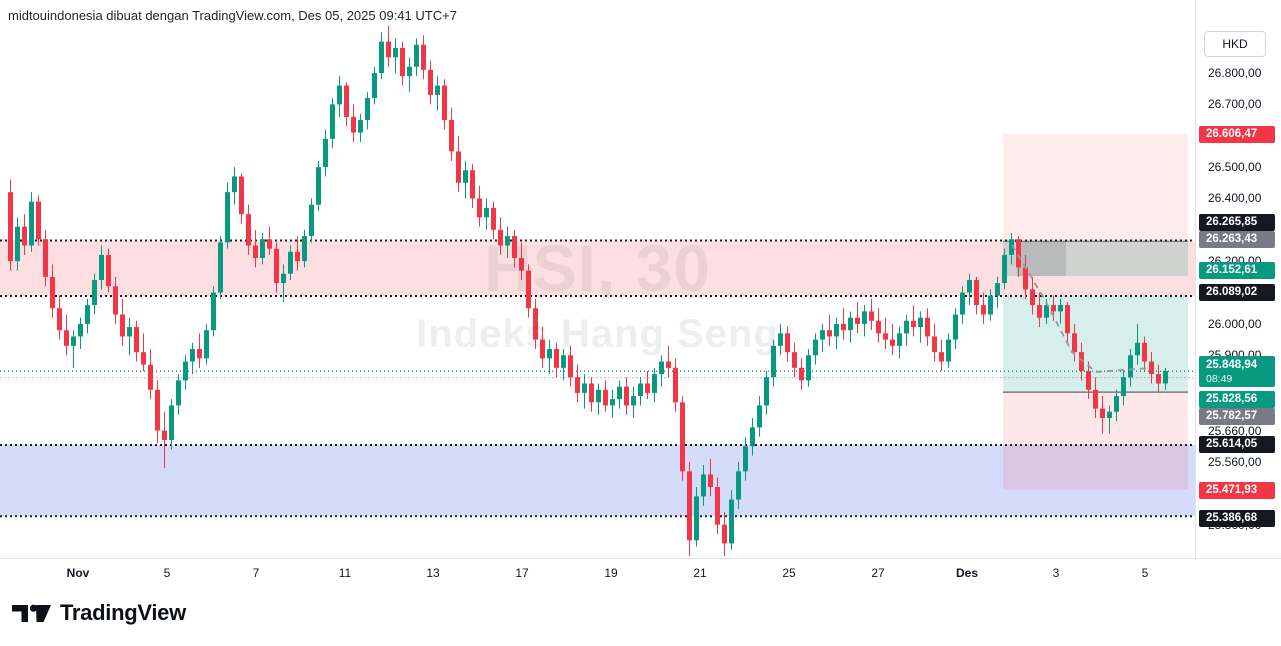  Describe the element at coordinates (1056, 573) in the screenshot. I see `date-label: 3` at that location.